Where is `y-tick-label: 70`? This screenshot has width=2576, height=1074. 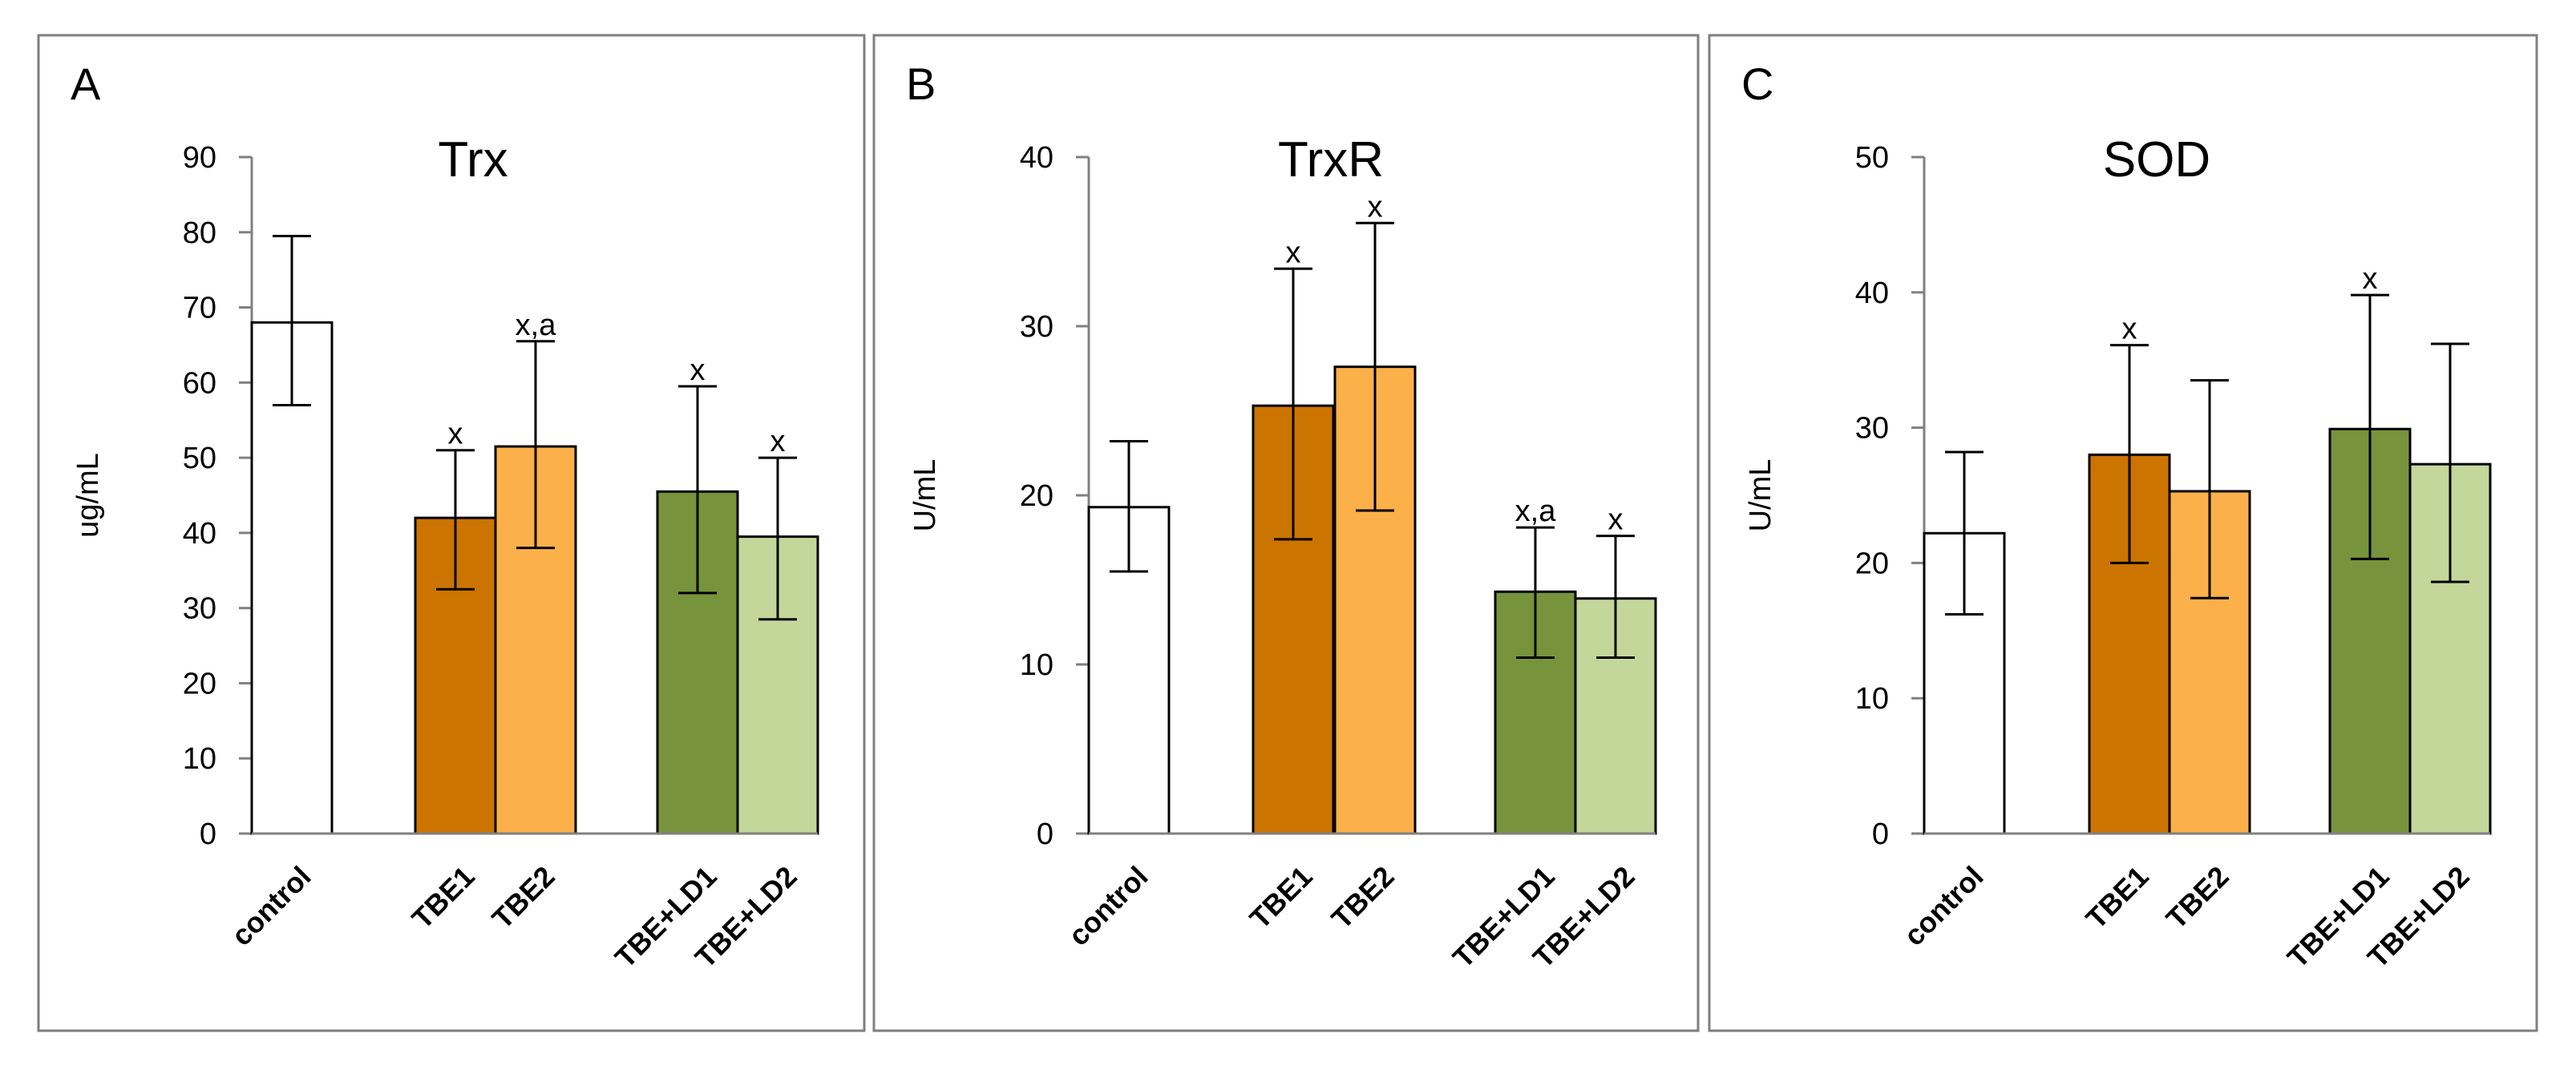
y-tick-label: 70 is located at coordinates (199, 308).